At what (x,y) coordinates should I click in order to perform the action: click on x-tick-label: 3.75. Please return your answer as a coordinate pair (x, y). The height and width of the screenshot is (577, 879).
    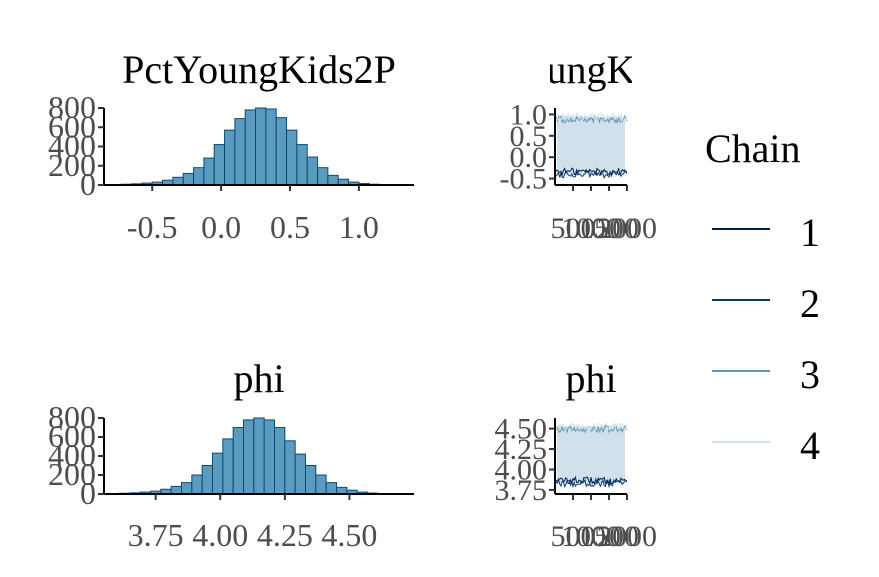
    Looking at the image, I should click on (156, 535).